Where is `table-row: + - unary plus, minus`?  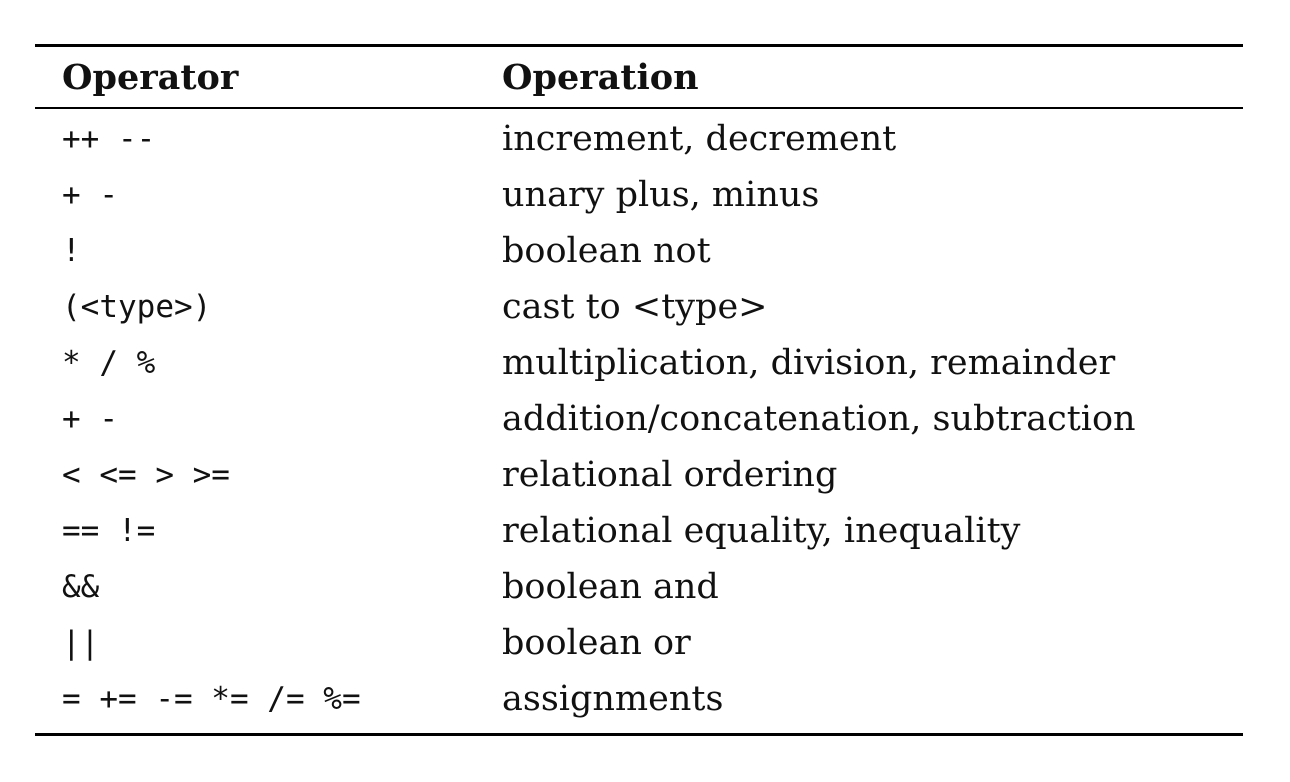 table-row: + - unary plus, minus is located at coordinates (639, 195).